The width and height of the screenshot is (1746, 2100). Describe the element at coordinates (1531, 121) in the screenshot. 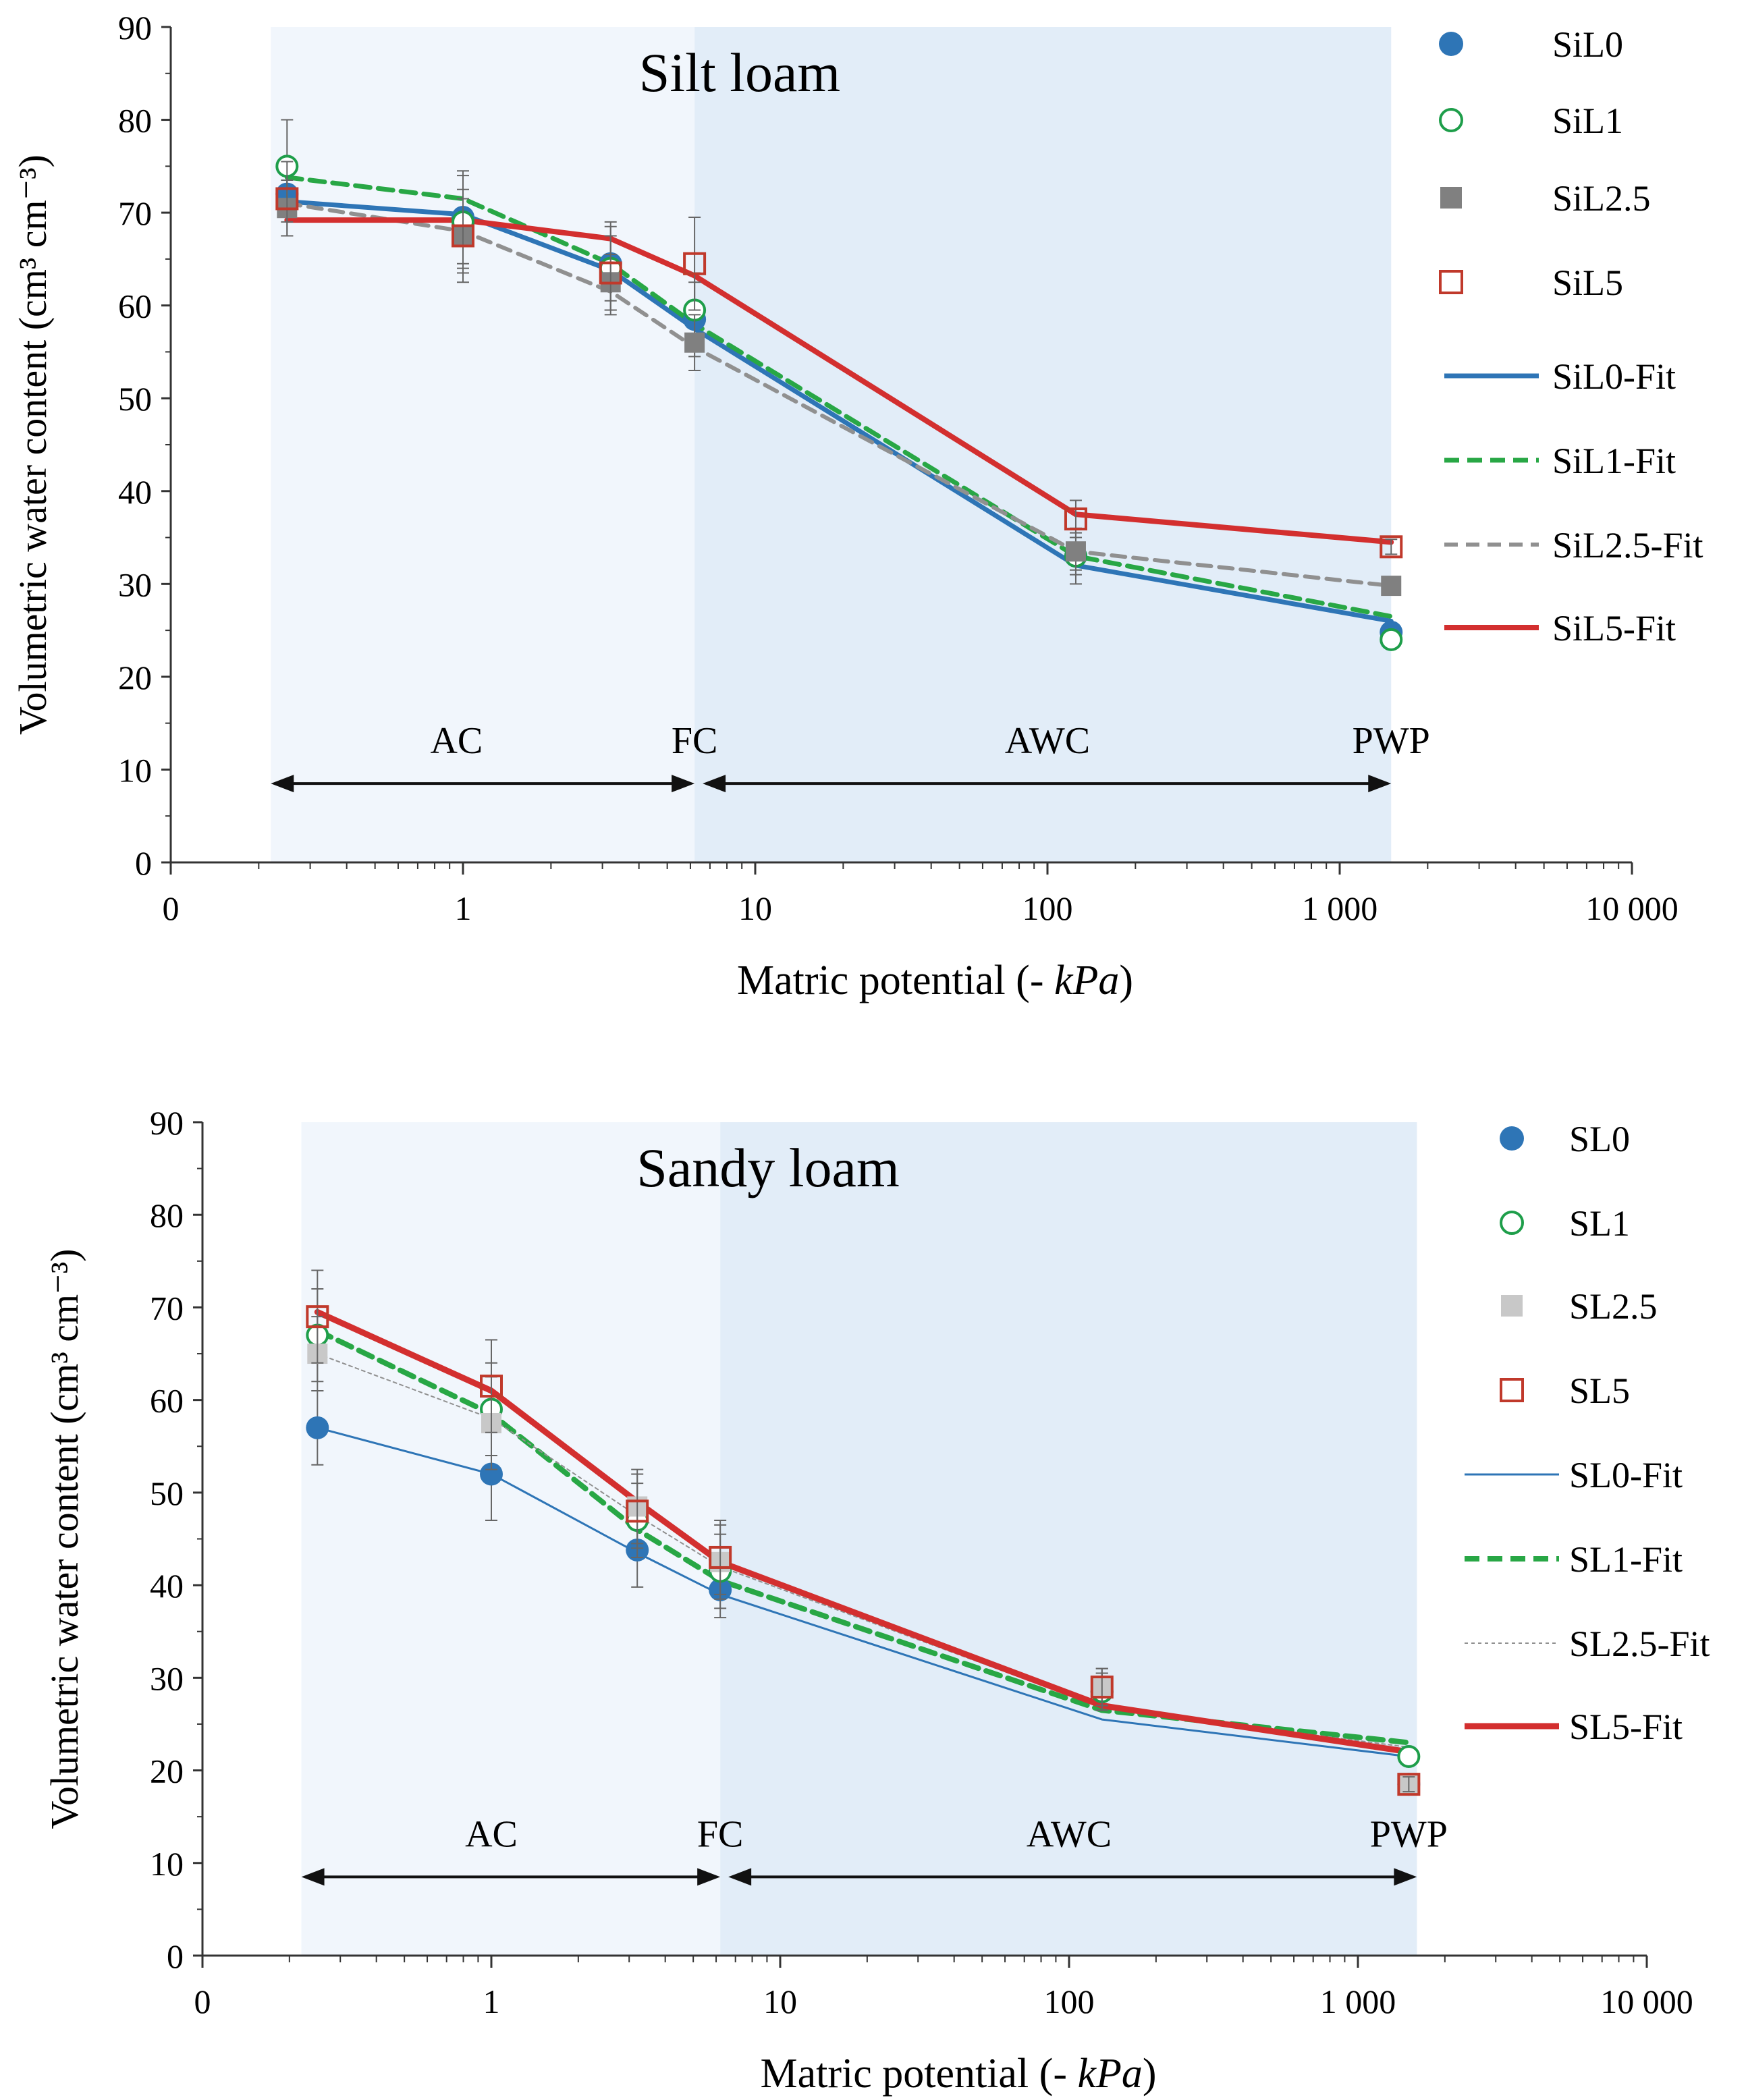

I see `legend-item: SiL1` at that location.